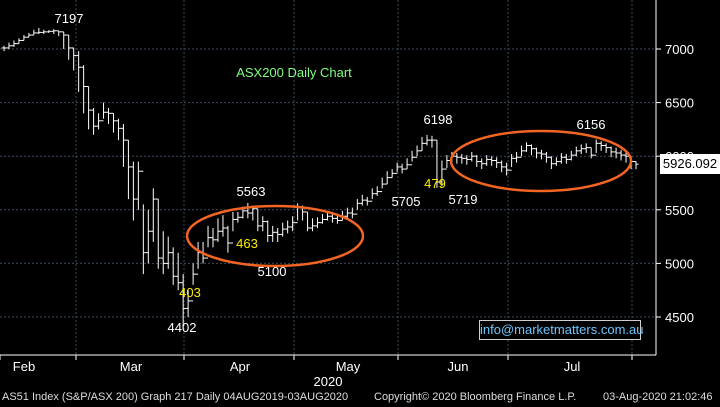  What do you see at coordinates (294, 72) in the screenshot?
I see `chart-title: ASX200 Daily Chart` at bounding box center [294, 72].